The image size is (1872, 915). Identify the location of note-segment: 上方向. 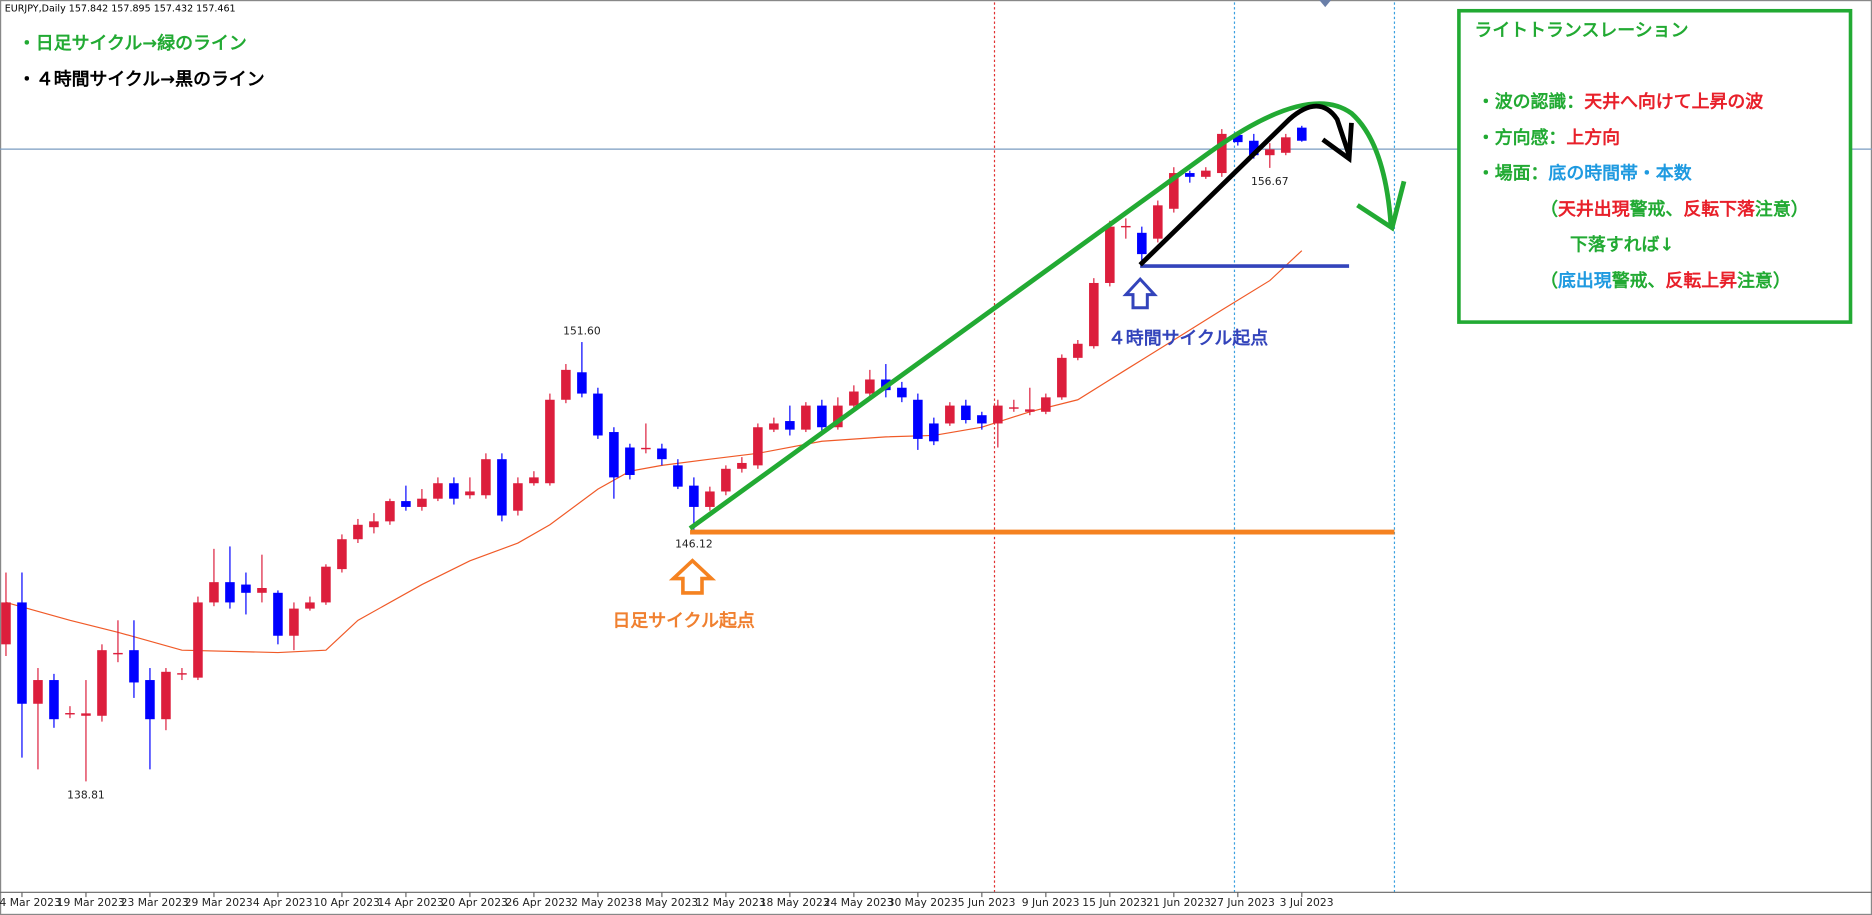
(1593, 137).